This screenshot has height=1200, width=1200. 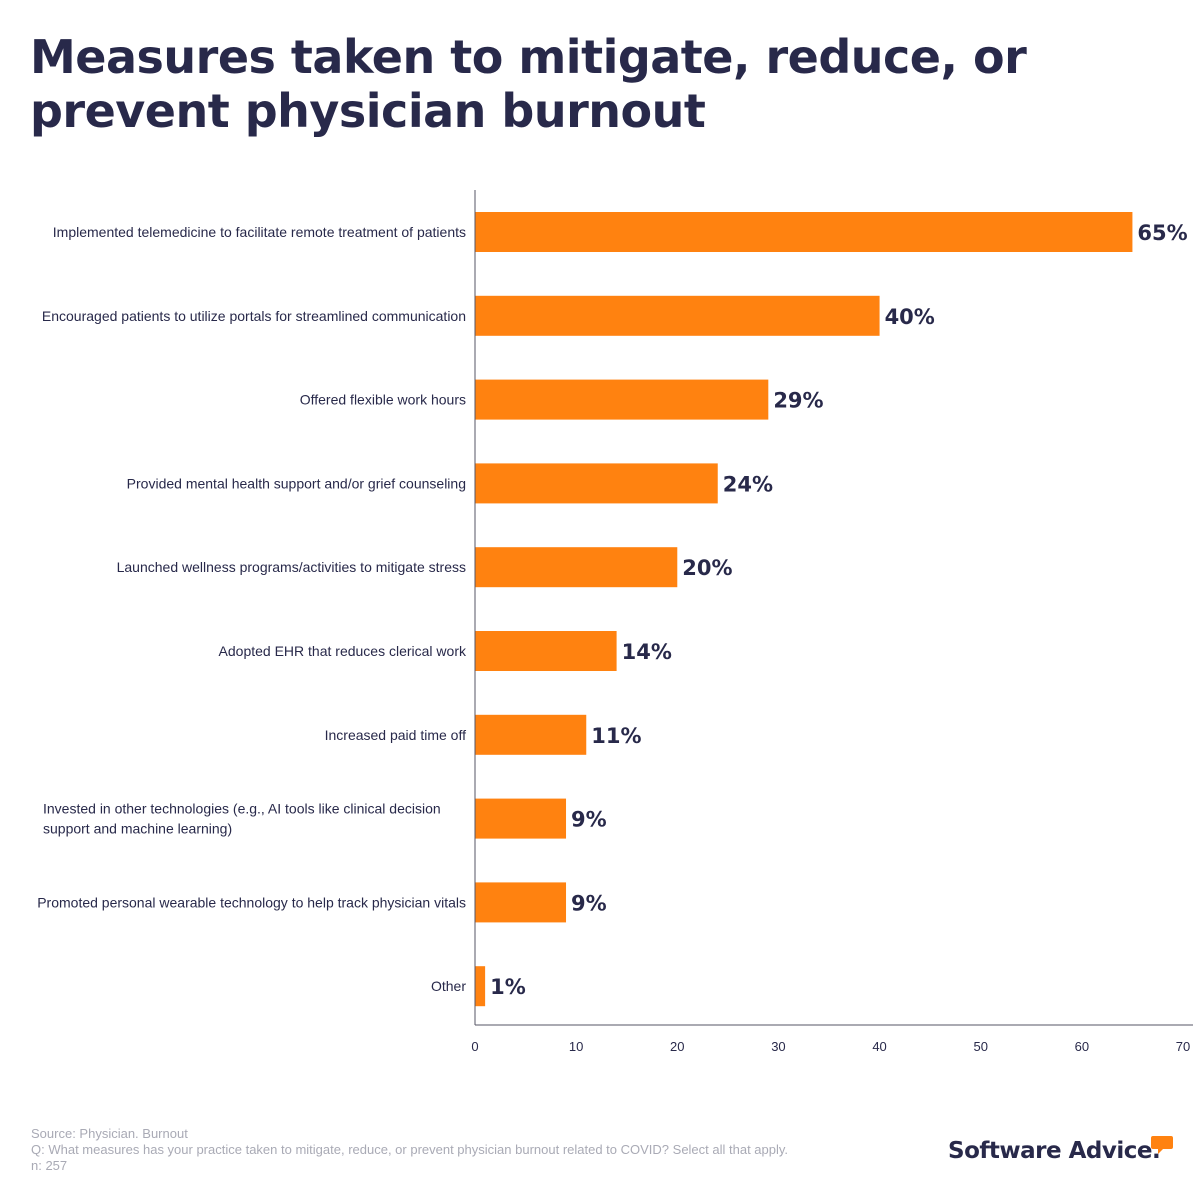 What do you see at coordinates (798, 401) in the screenshot?
I see `value-label: 29%` at bounding box center [798, 401].